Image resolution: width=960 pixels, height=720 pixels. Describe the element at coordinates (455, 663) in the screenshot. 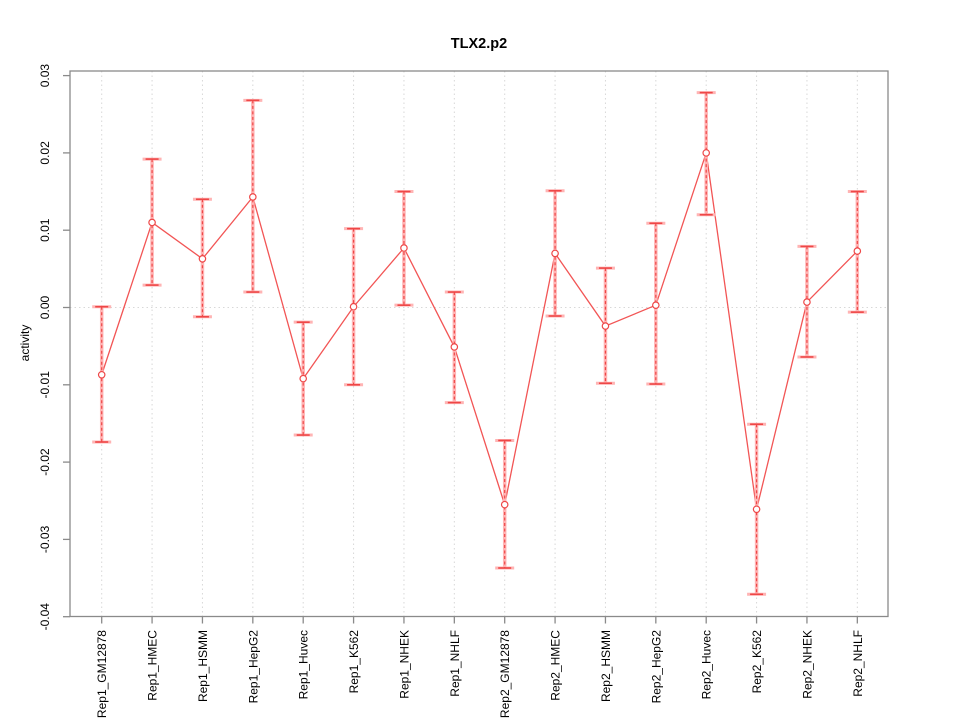

I see `x-tick-label: Rep1_NHLF` at that location.